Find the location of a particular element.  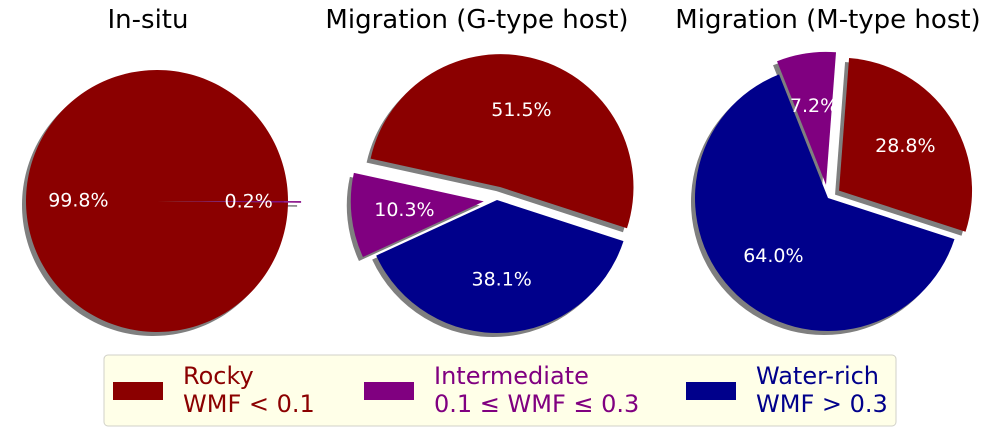

pie-2-label-intermediate: 7.2% is located at coordinates (814, 106).